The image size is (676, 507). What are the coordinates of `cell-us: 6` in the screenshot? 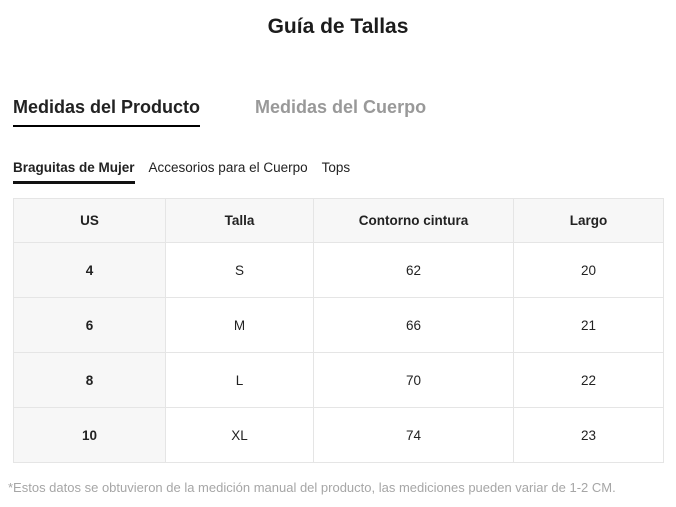 It's located at (89, 325).